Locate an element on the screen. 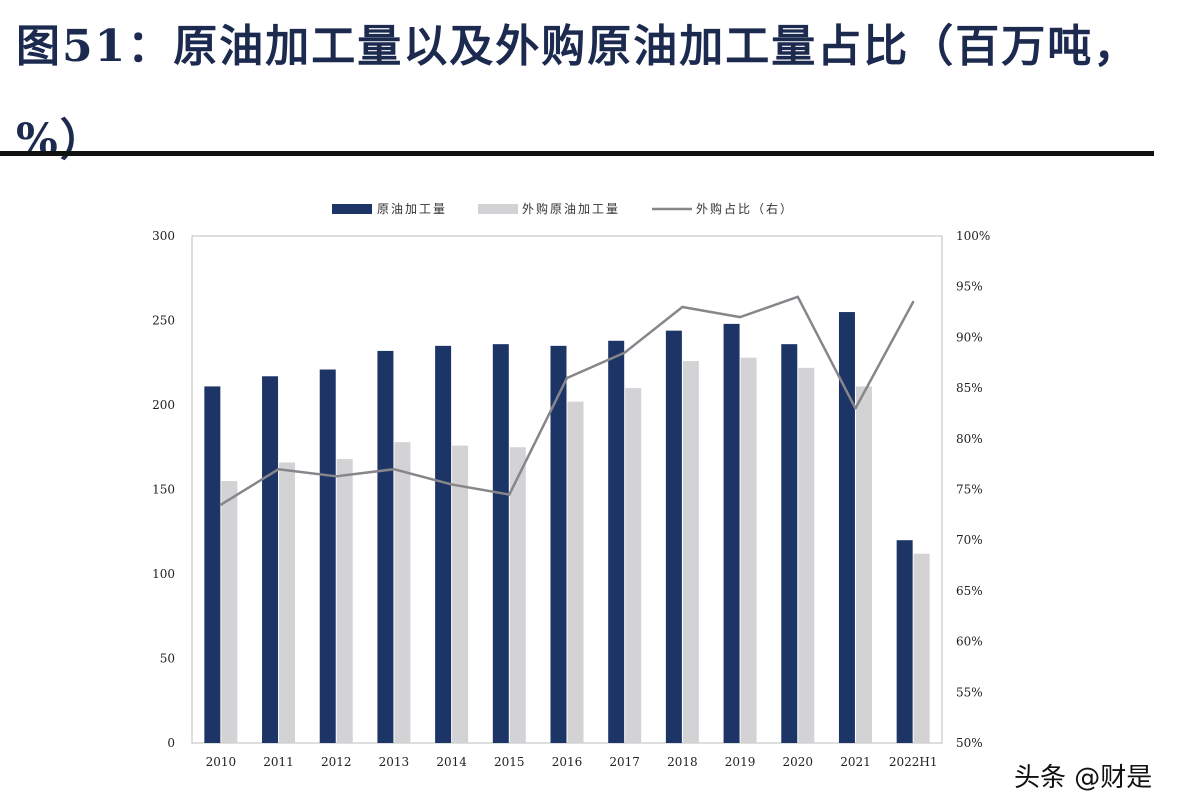  x-tick-label: 2020 is located at coordinates (797, 762).